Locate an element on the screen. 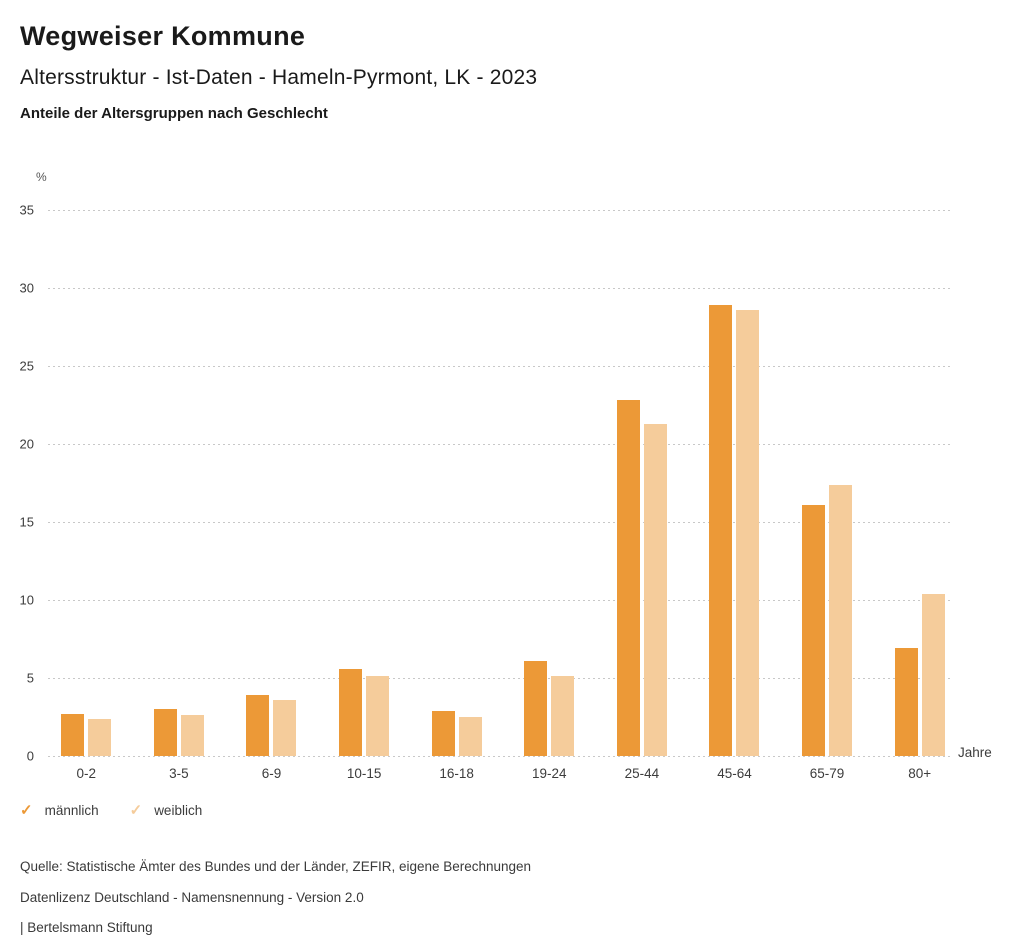  attribution-note: | Bertelsmann Stiftung is located at coordinates (86, 927).